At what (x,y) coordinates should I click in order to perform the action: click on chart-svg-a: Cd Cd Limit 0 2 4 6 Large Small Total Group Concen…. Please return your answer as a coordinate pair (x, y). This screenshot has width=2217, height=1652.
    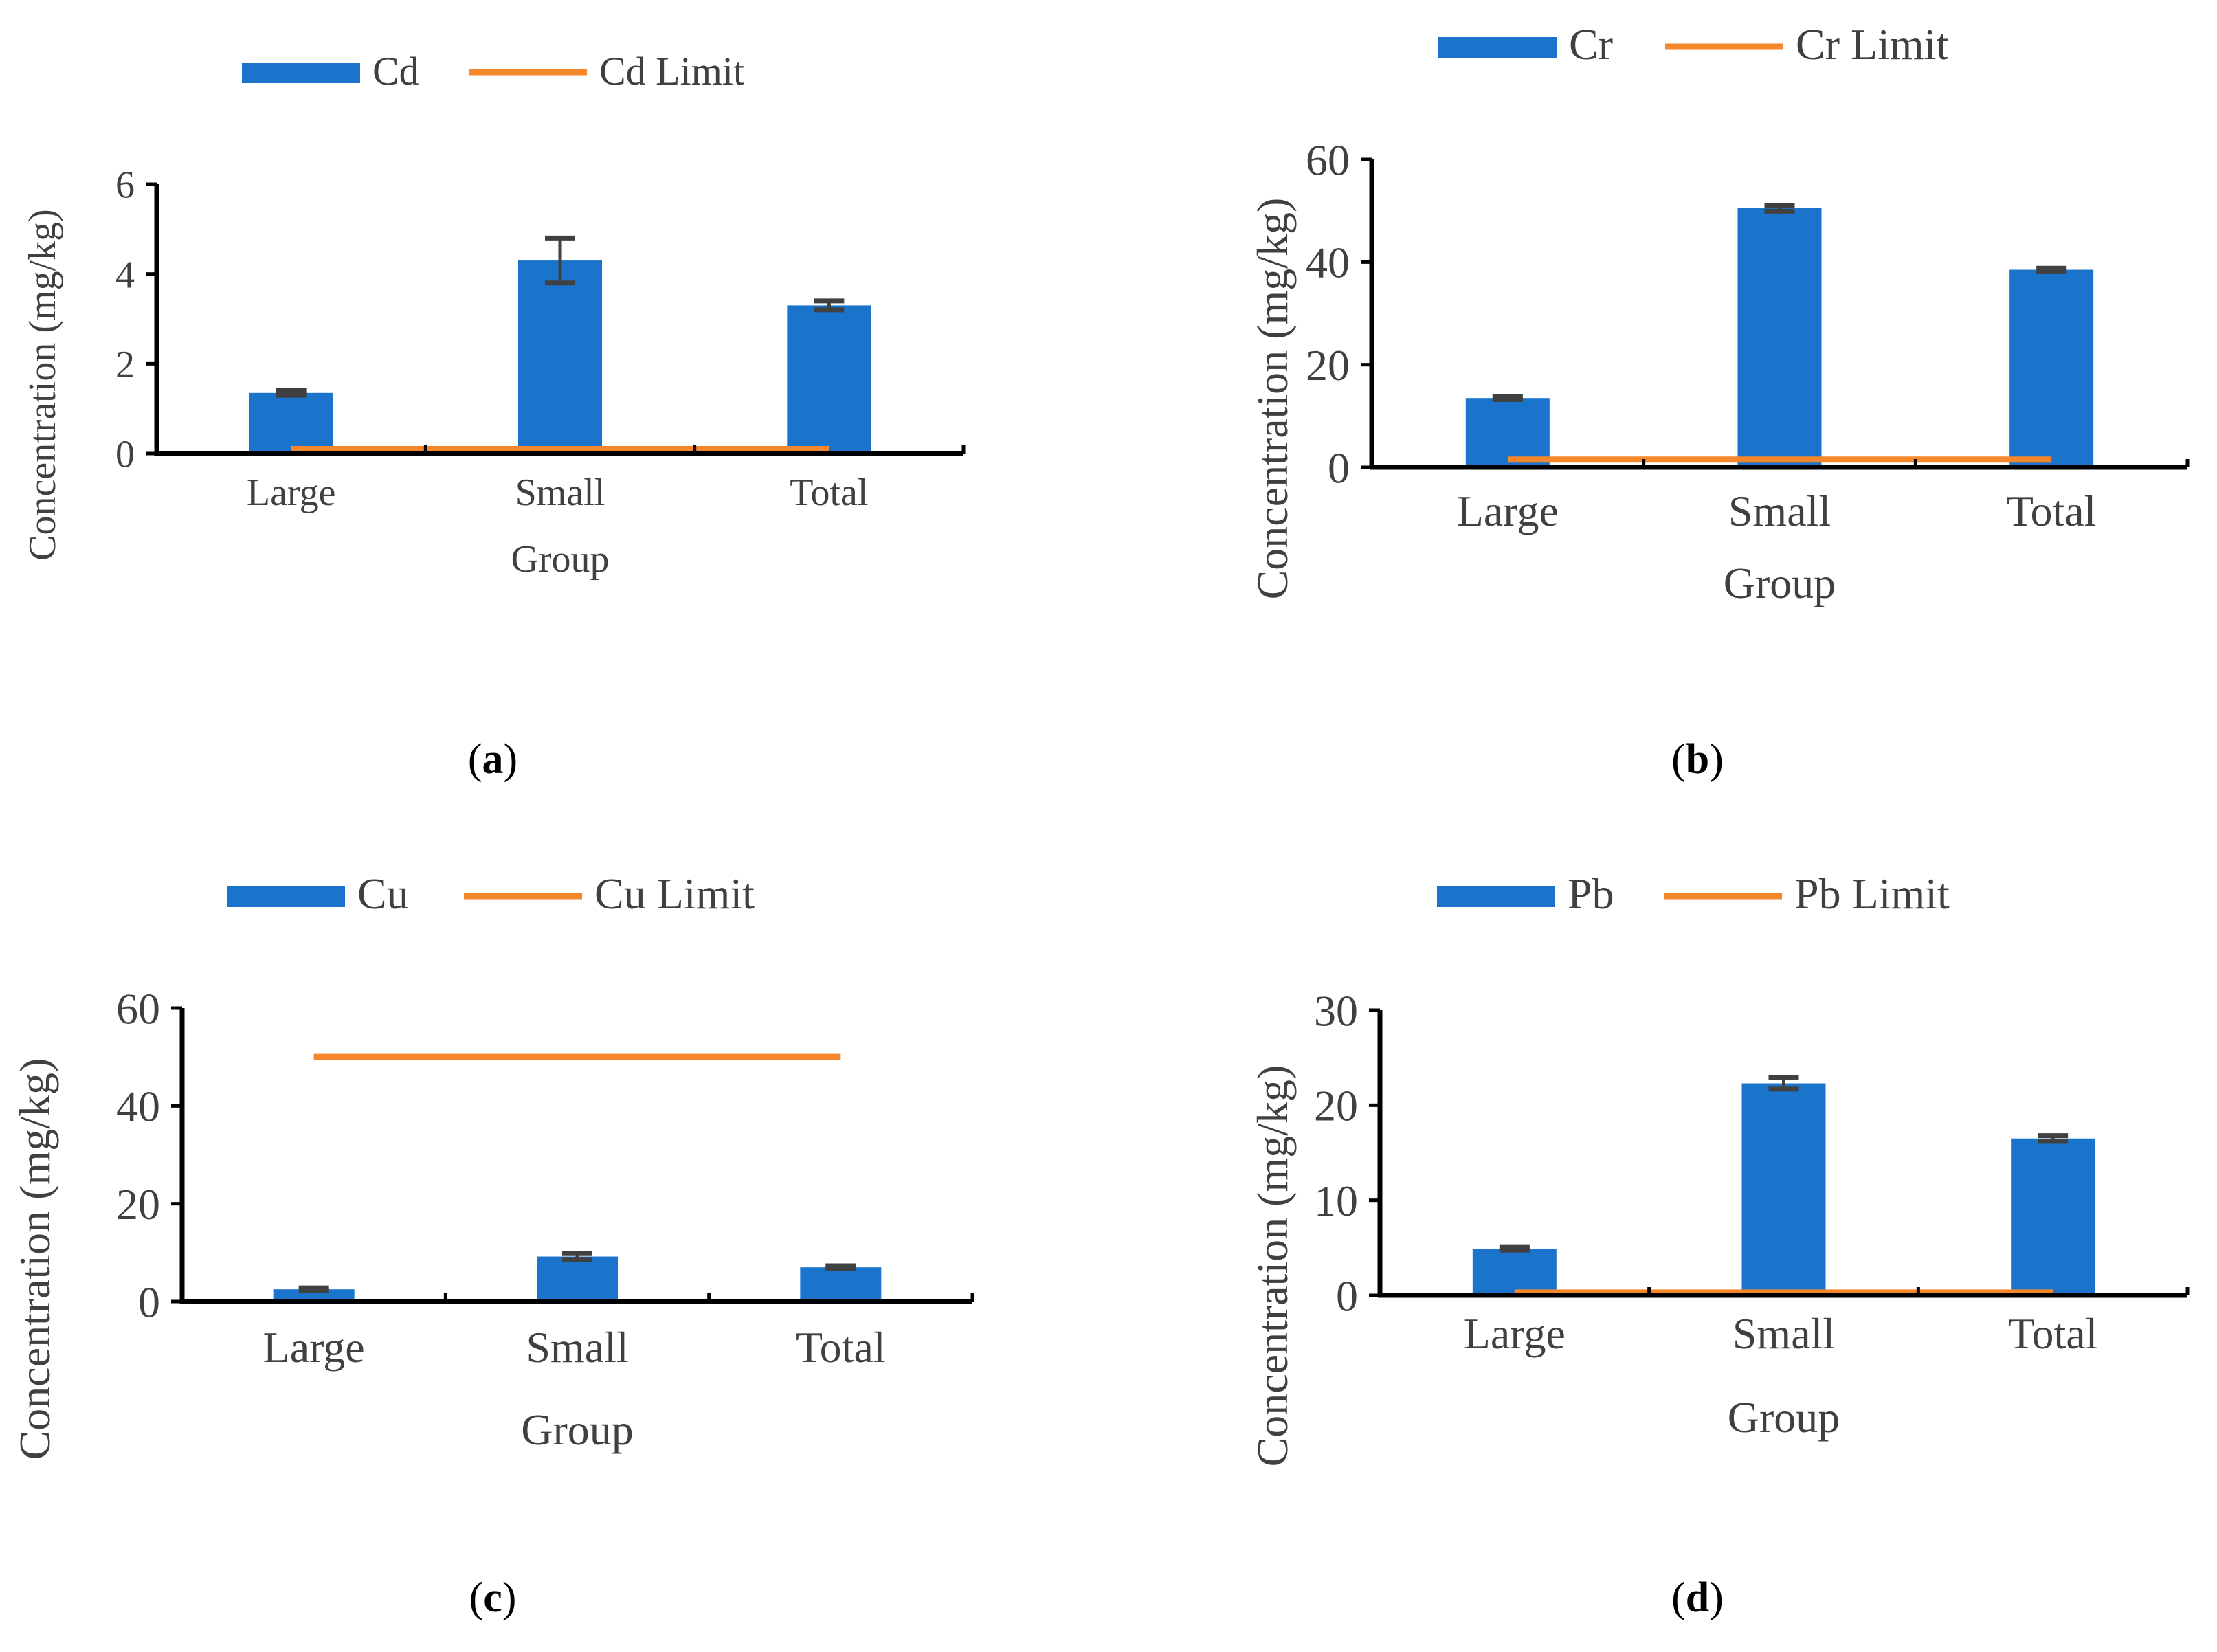
    Looking at the image, I should click on (493, 315).